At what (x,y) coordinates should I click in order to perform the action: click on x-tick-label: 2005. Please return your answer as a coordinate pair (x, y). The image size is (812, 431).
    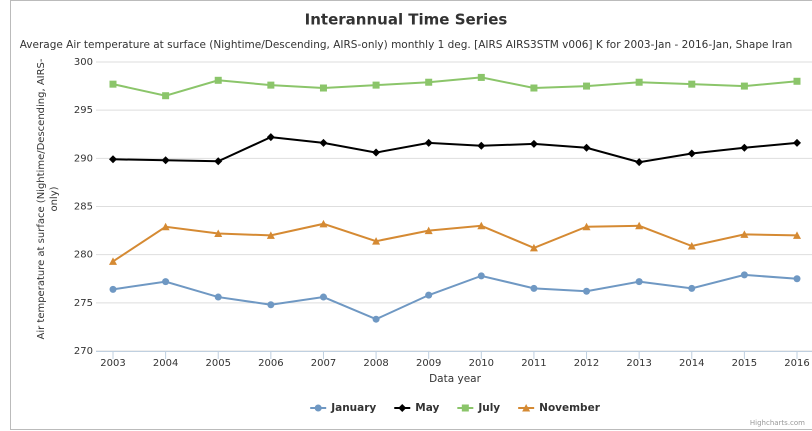
    Looking at the image, I should click on (218, 363).